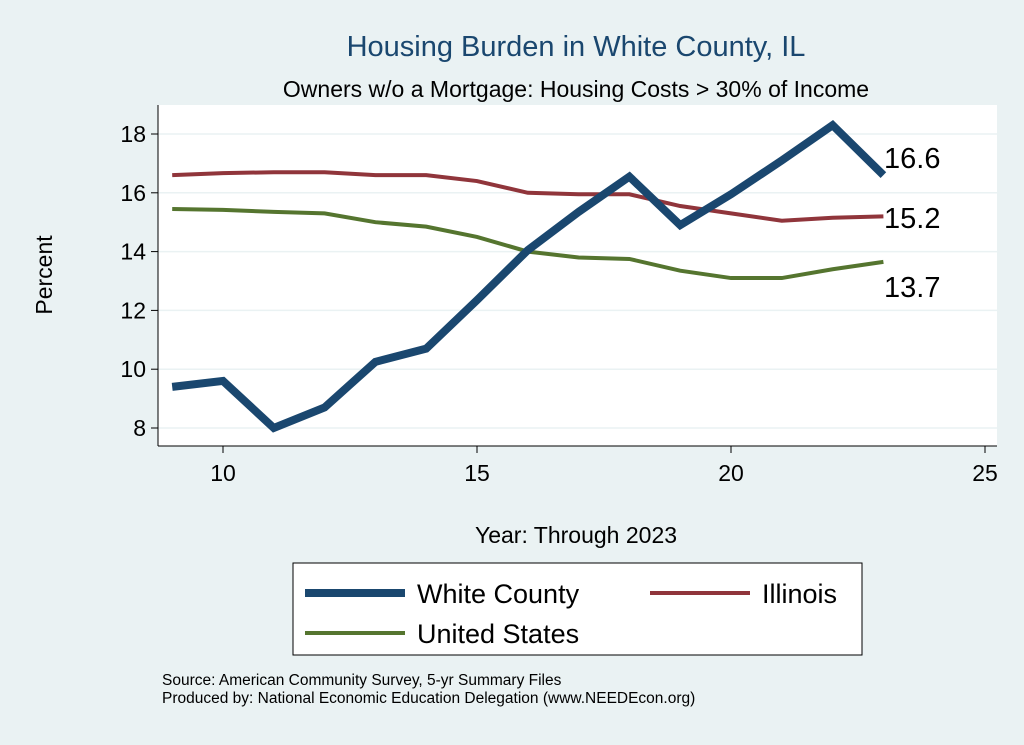 The width and height of the screenshot is (1024, 745). I want to click on y-tick-label: 18, so click(133, 134).